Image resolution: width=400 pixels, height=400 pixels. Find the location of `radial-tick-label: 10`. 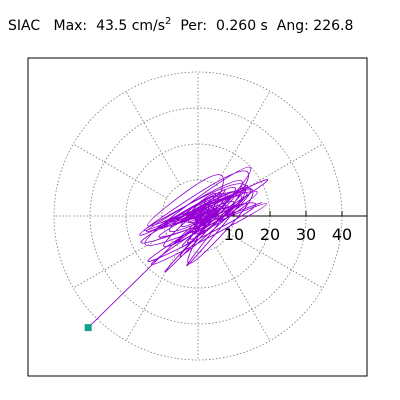

radial-tick-label: 10 is located at coordinates (234, 234).